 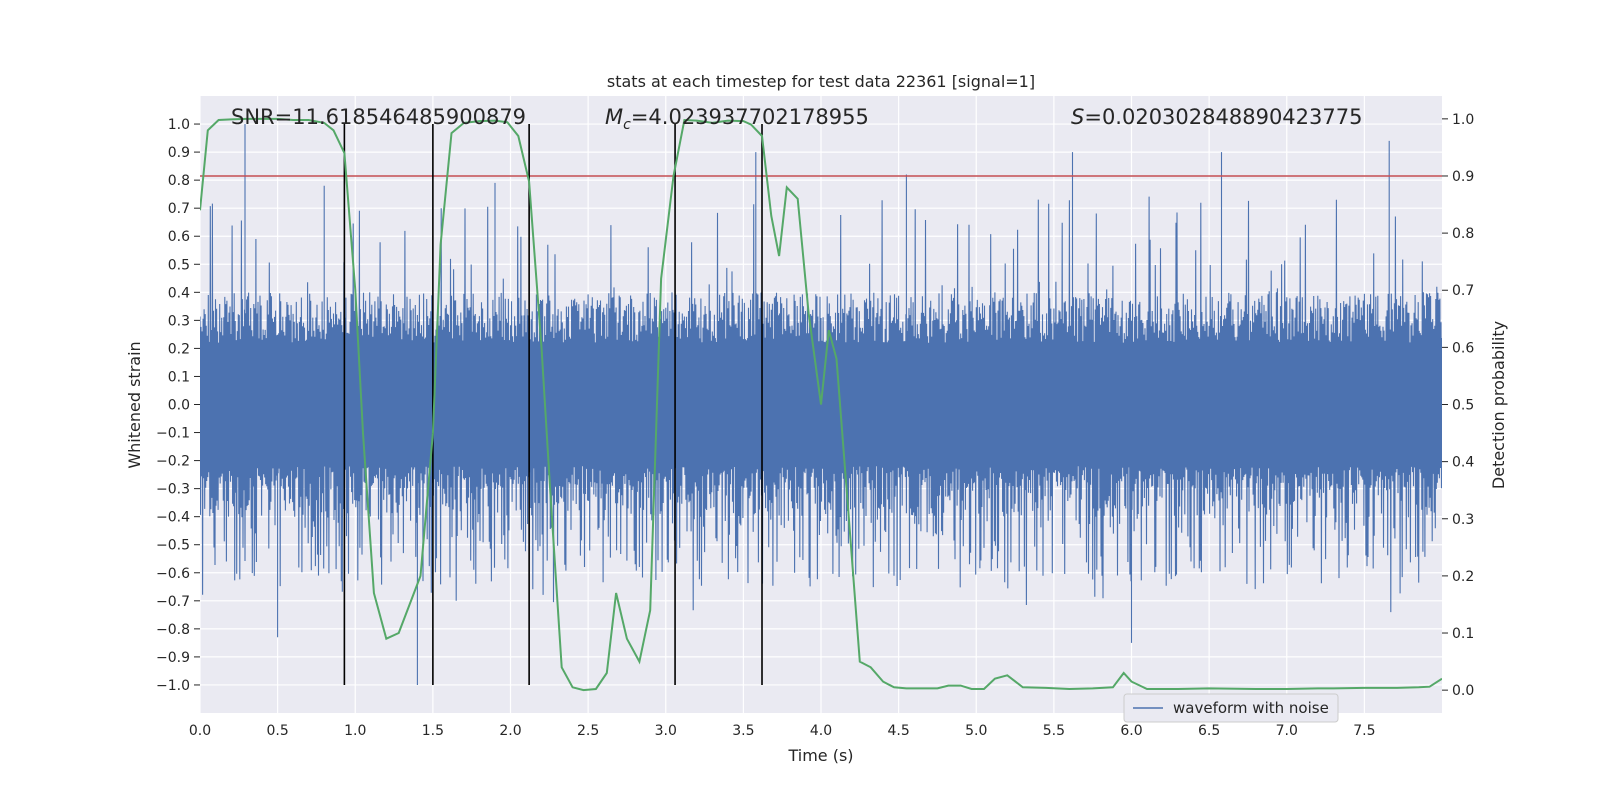 I want to click on legend: waveform with noise, so click(x=1231, y=708).